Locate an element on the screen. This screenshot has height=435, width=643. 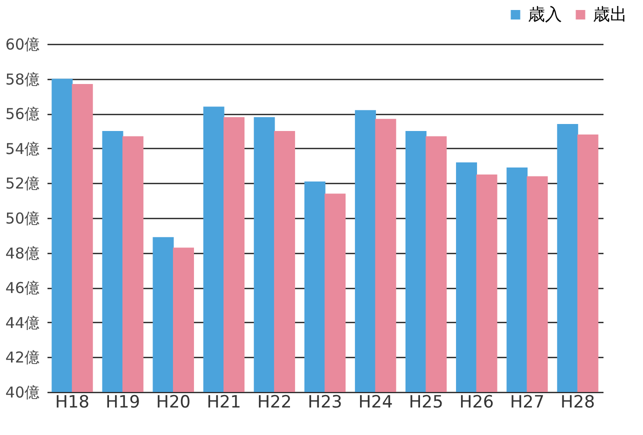
x-tick-label: H24 is located at coordinates (375, 402).